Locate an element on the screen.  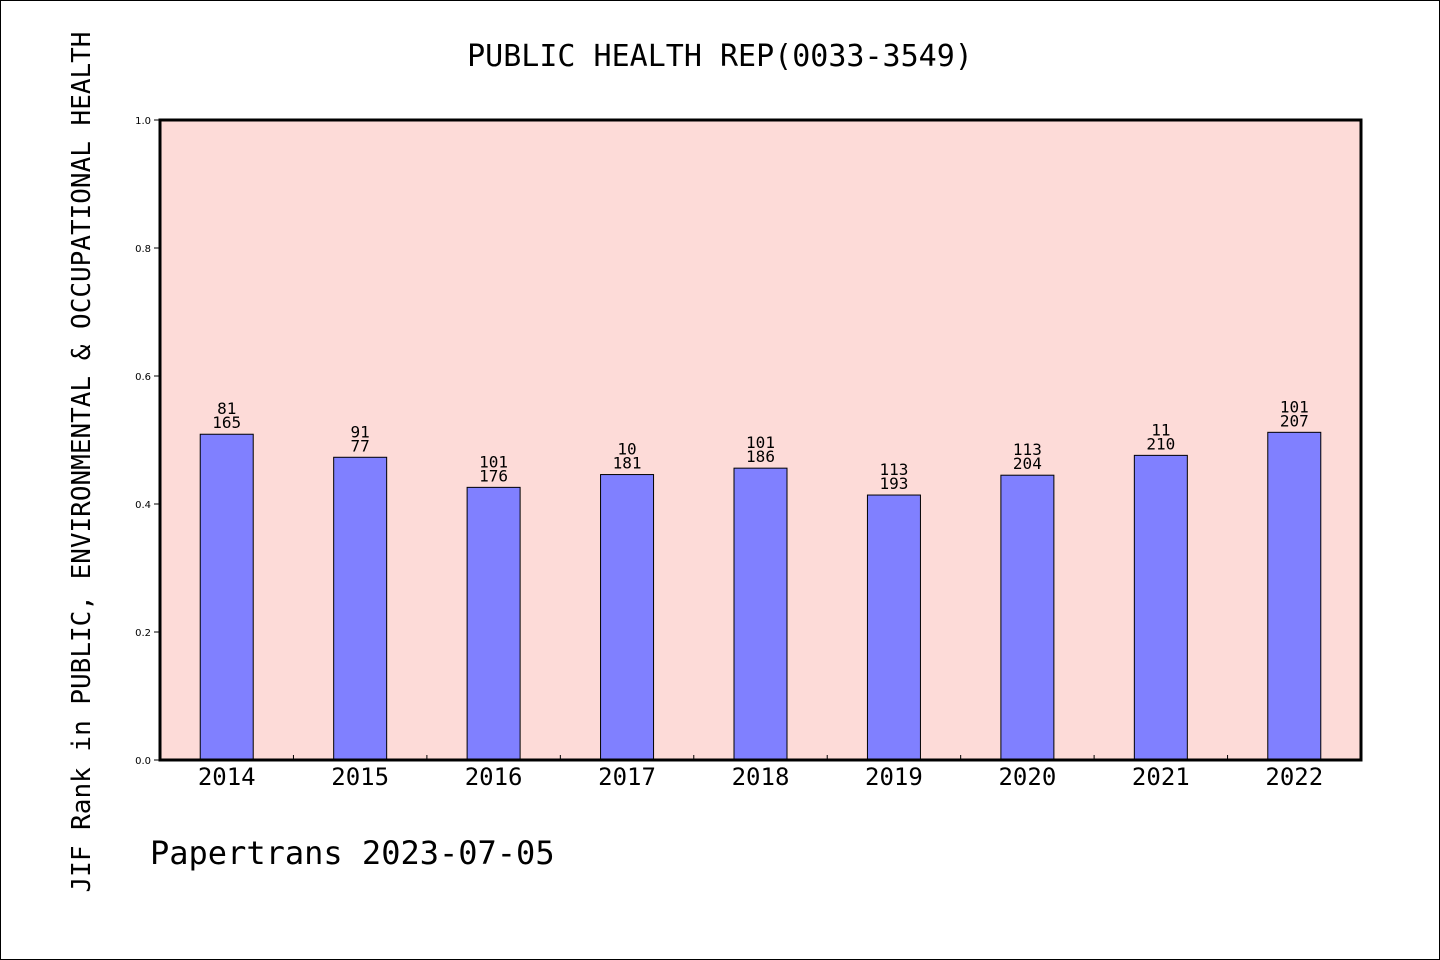
bar-rank-label: 91 is located at coordinates (360, 431).